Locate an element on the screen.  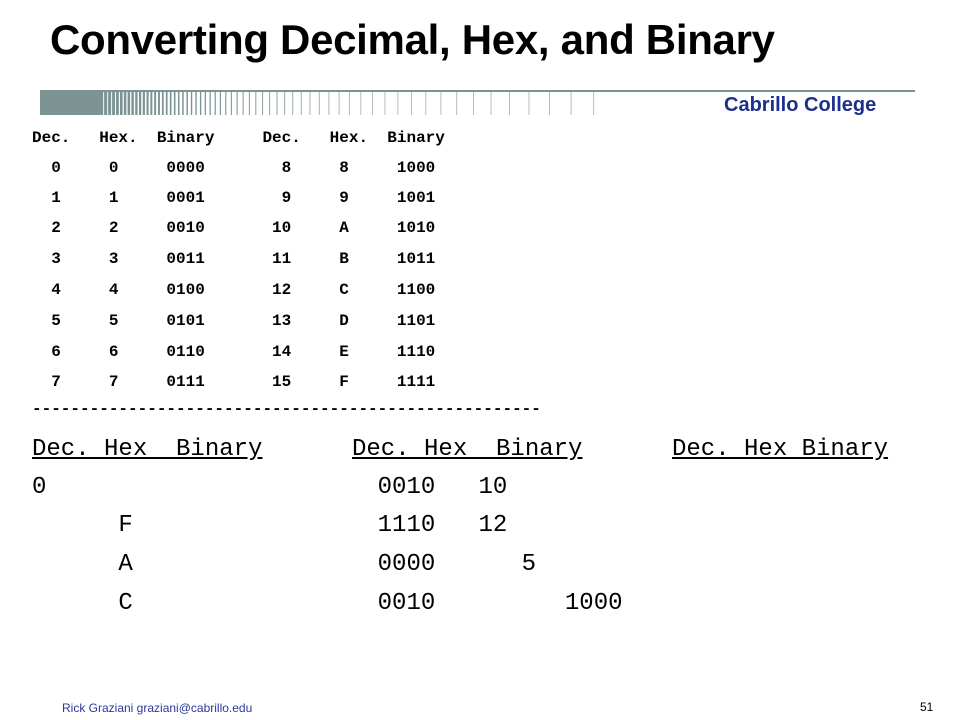
ref-table-row: 5 5 0101 13 D 1101 is located at coordinates (234, 321).